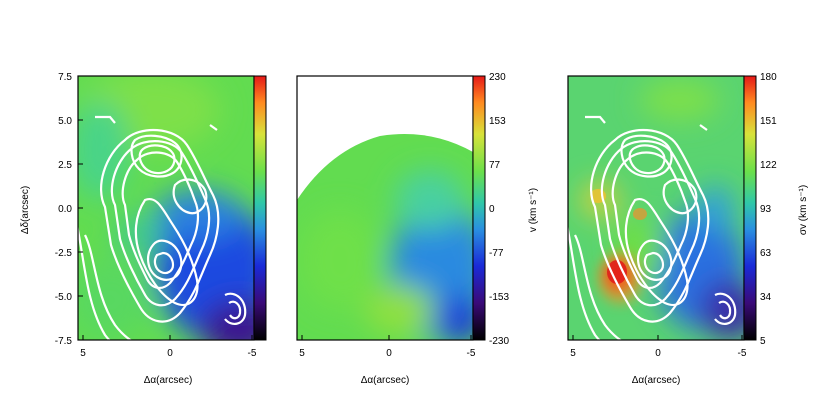 This screenshot has width=830, height=416. I want to click on colorbar-tick: 93, so click(766, 209).